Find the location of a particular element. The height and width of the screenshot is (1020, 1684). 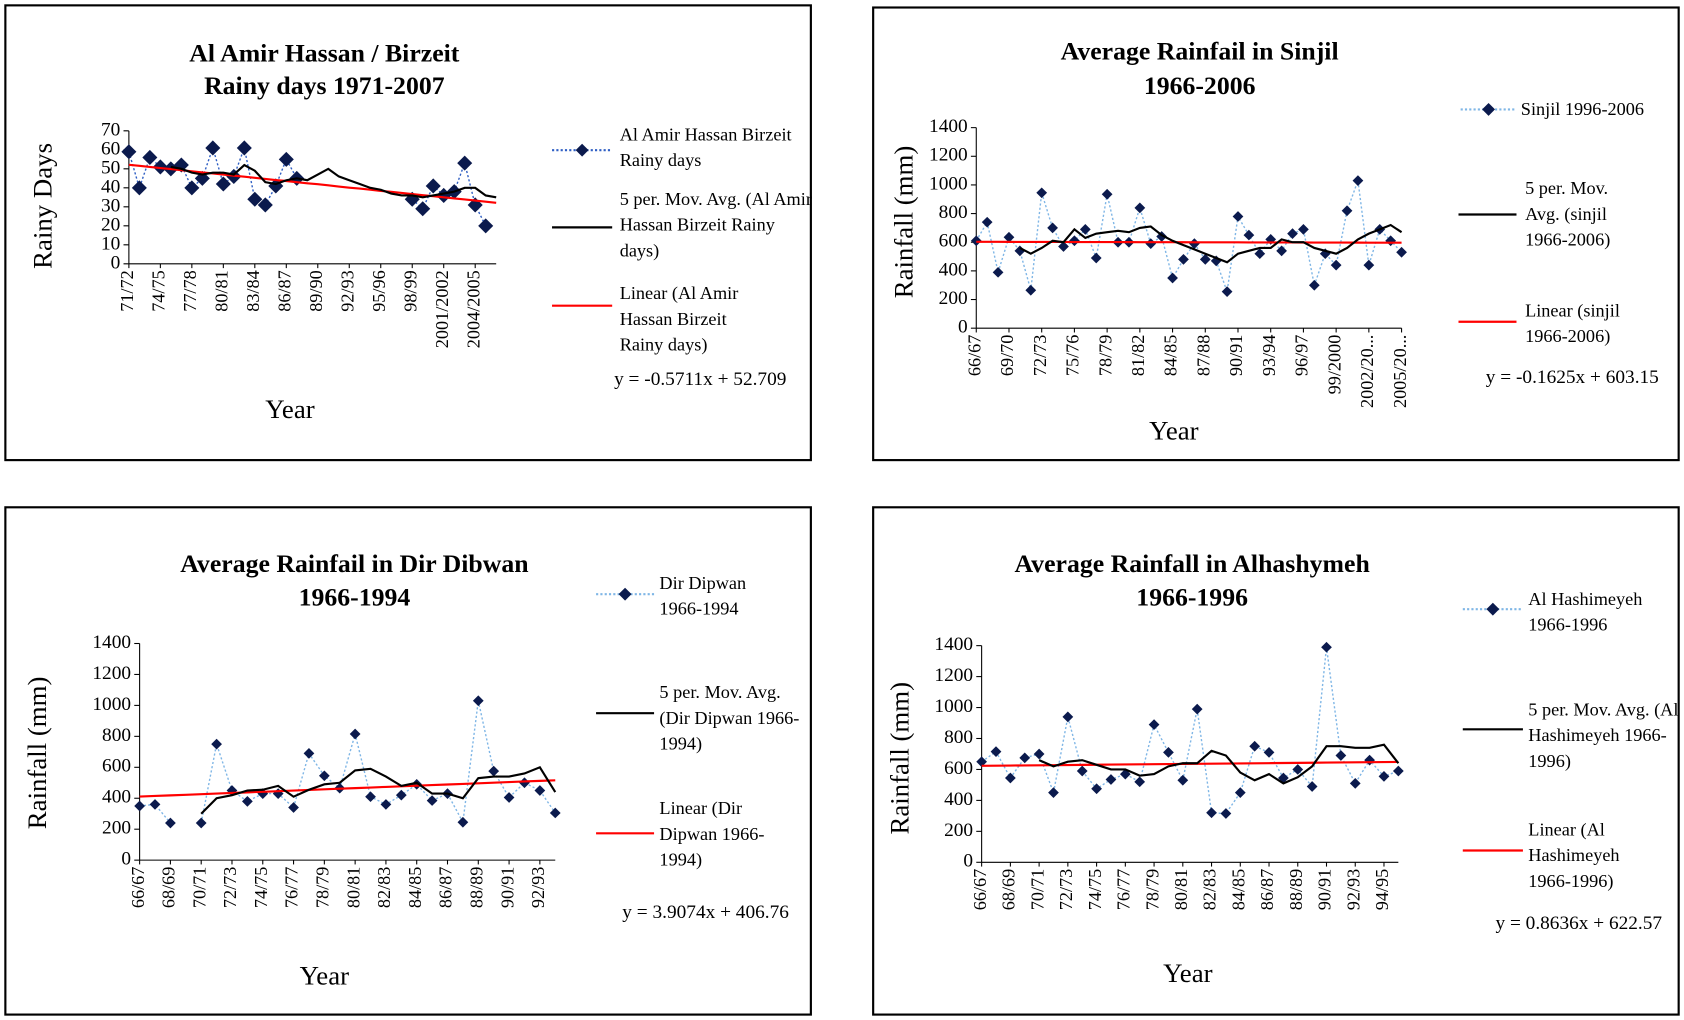

trend-equation: y = -0.1625x + 603.15 is located at coordinates (1572, 377).